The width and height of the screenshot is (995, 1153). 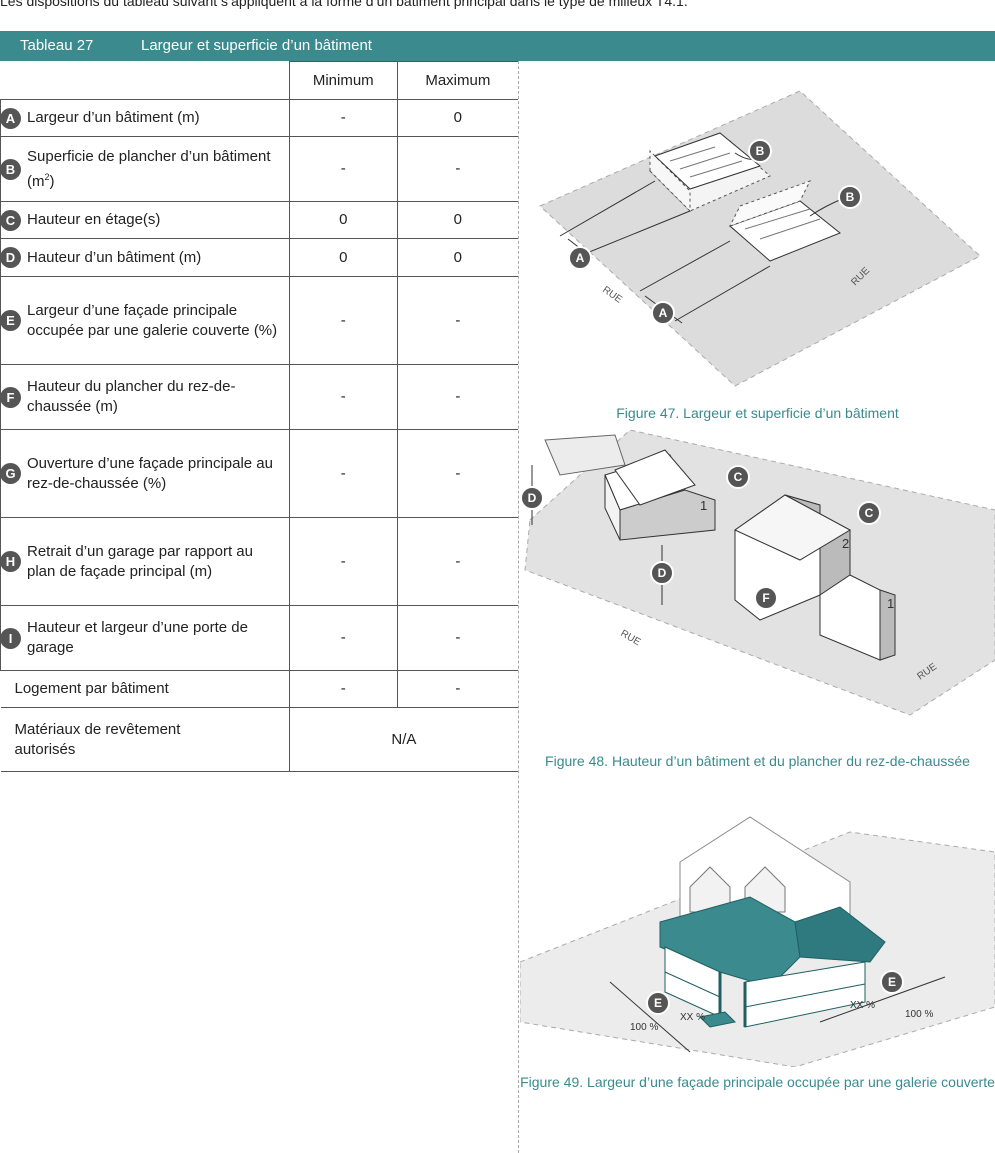 I want to click on figure-48: 1 2 1 RUE RUE C C D D F, so click(x=757, y=580).